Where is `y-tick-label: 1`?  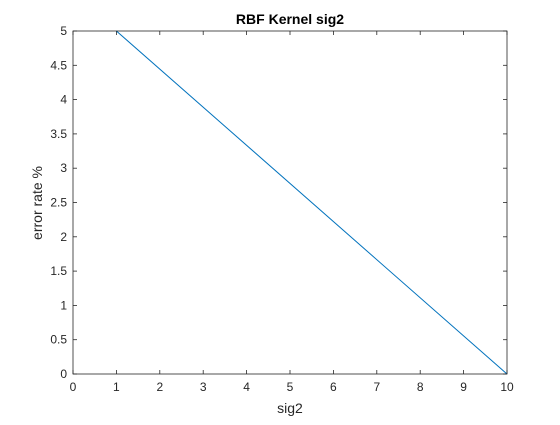
y-tick-label: 1 is located at coordinates (63, 305).